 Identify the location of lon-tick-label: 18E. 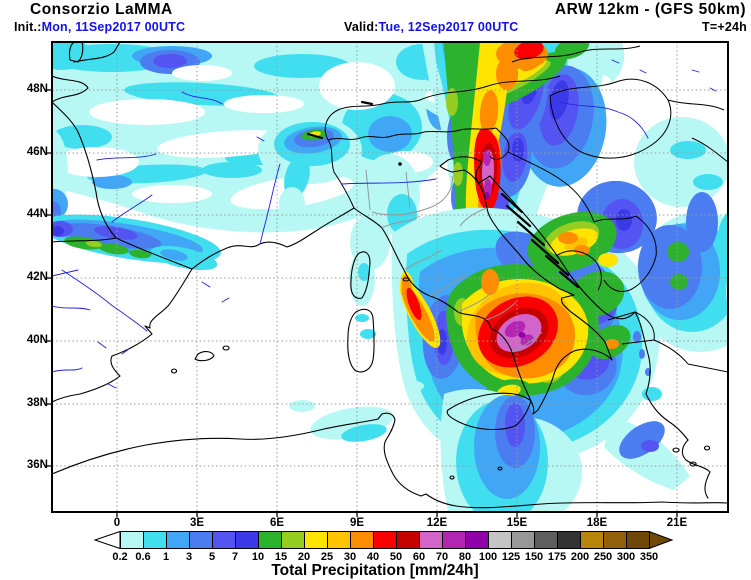
(597, 523).